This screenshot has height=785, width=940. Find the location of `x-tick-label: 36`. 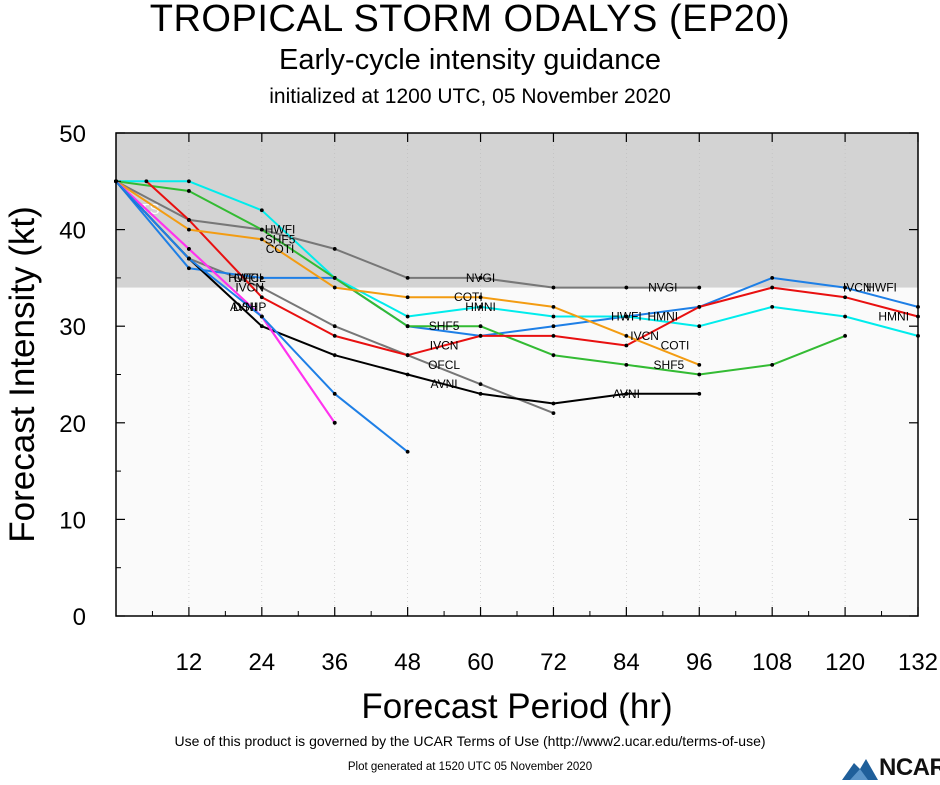

x-tick-label: 36 is located at coordinates (334, 662).